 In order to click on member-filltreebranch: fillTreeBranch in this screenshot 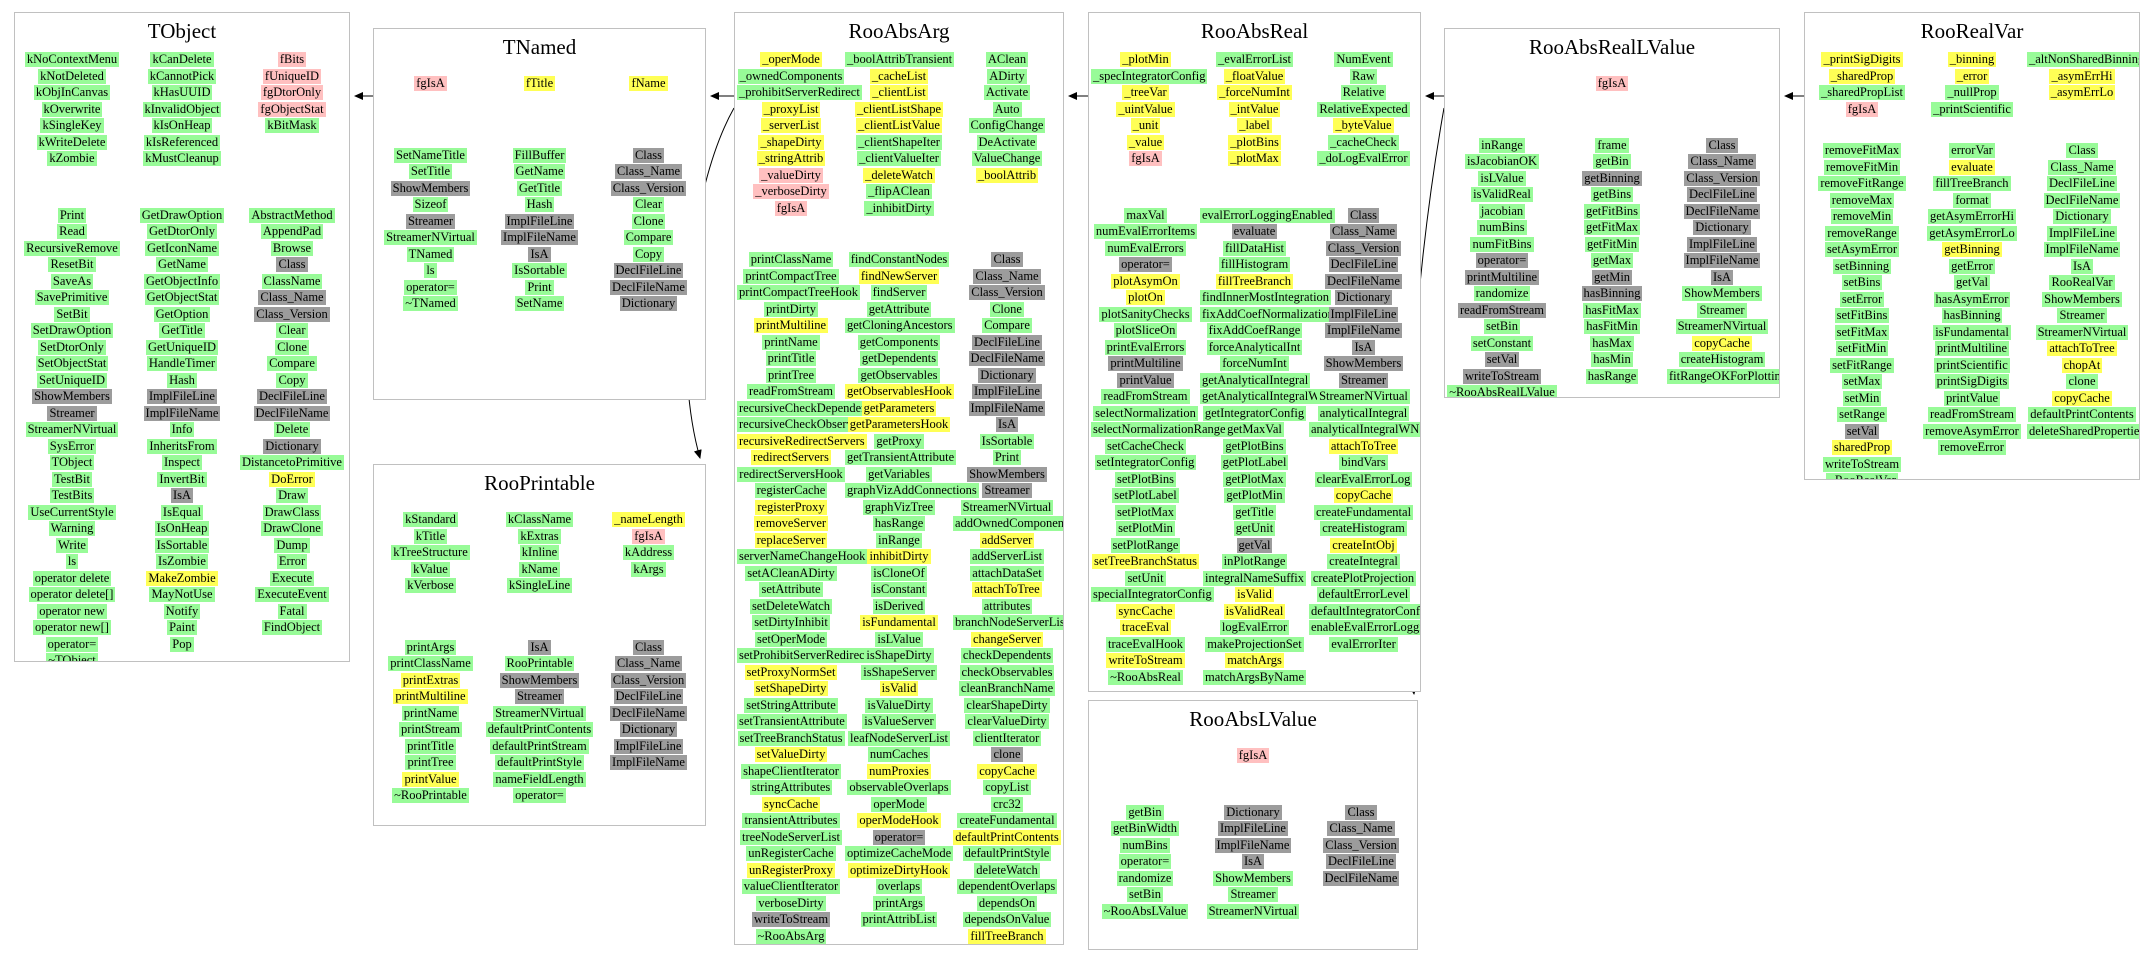, I will do `click(1007, 936)`.